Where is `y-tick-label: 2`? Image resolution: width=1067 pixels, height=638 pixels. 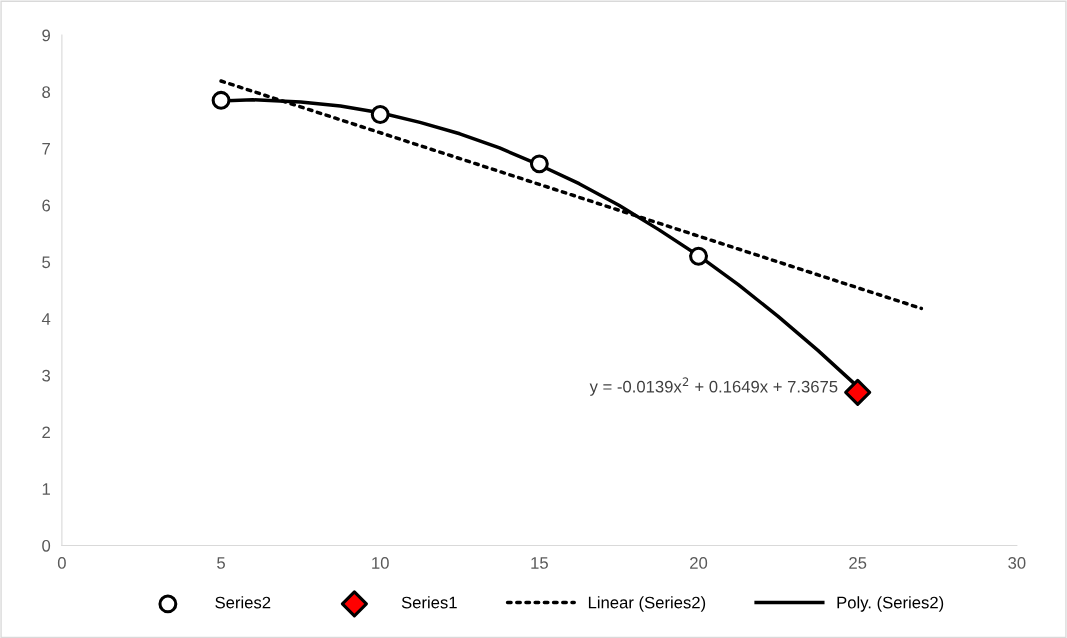 y-tick-label: 2 is located at coordinates (46, 432).